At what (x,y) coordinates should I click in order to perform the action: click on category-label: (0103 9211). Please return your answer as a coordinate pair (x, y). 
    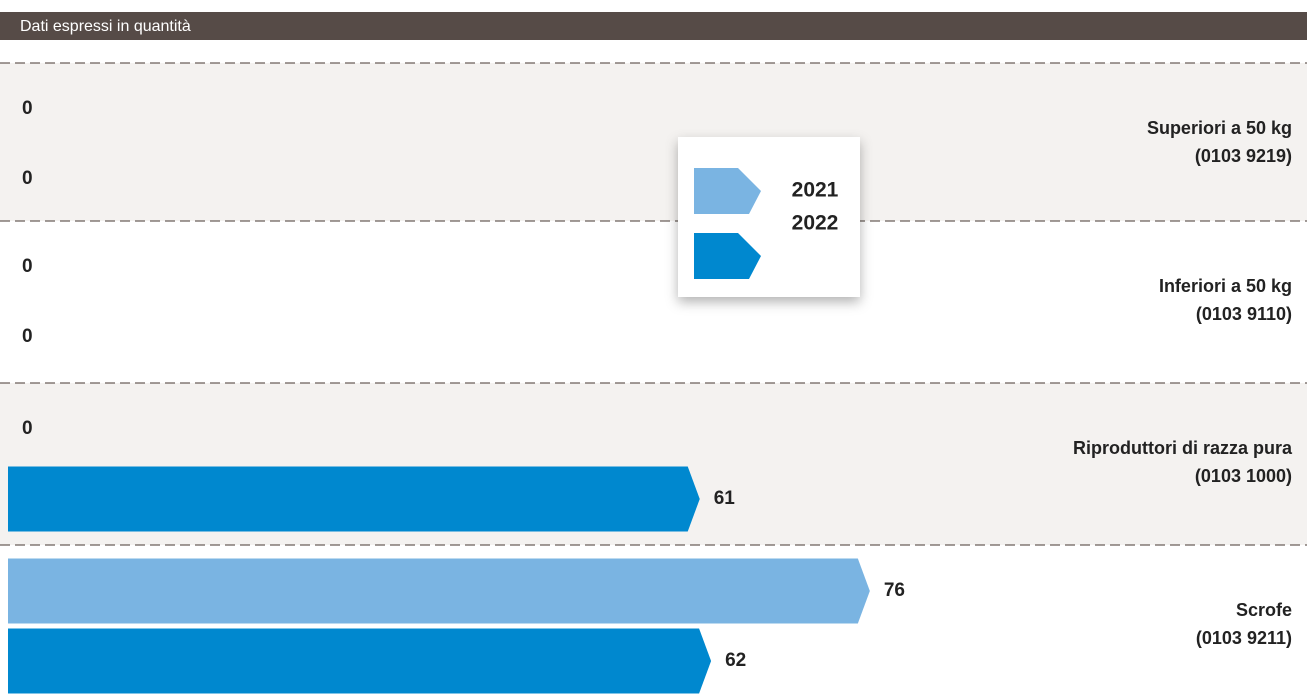
    Looking at the image, I should click on (1244, 638).